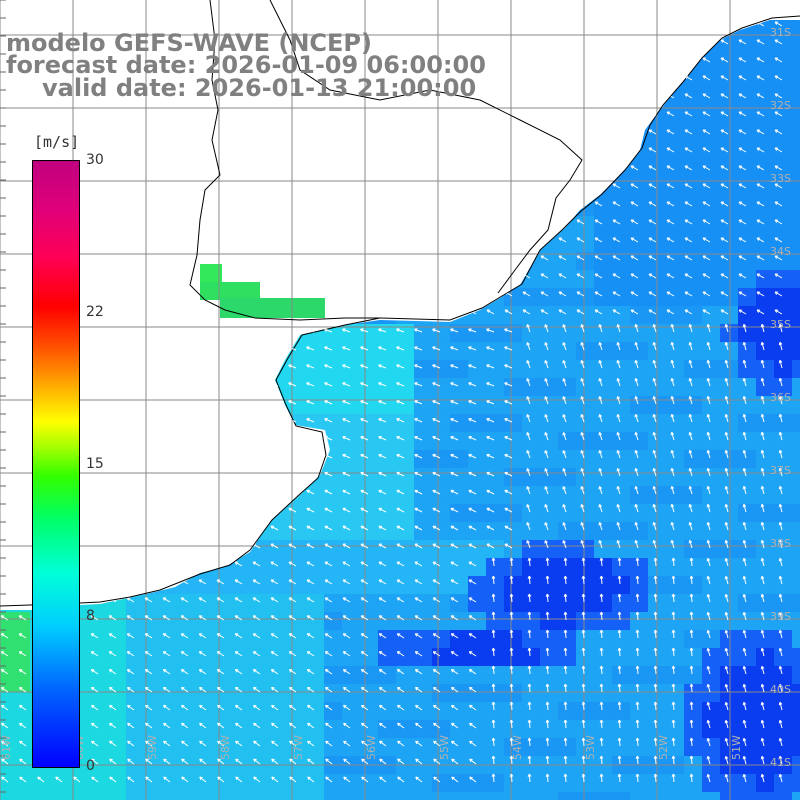  I want to click on lon-label-52W: 52W, so click(663, 747).